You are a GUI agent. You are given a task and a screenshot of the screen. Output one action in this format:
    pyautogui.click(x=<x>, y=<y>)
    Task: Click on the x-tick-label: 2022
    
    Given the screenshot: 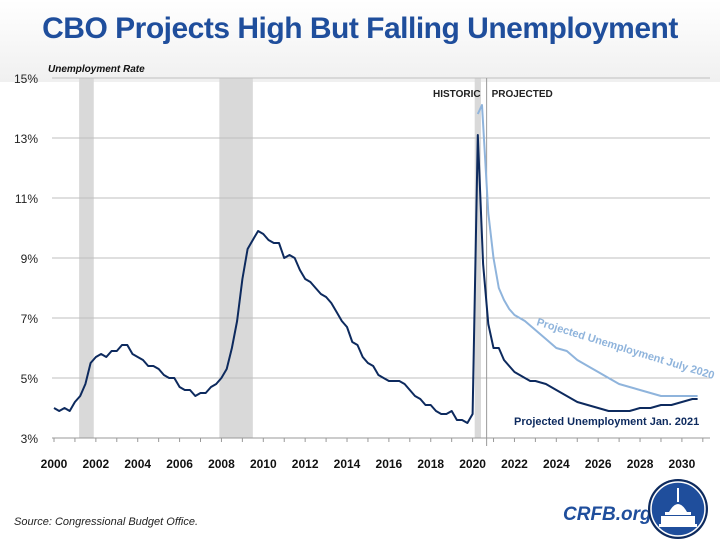 What is the action you would take?
    pyautogui.click(x=514, y=464)
    